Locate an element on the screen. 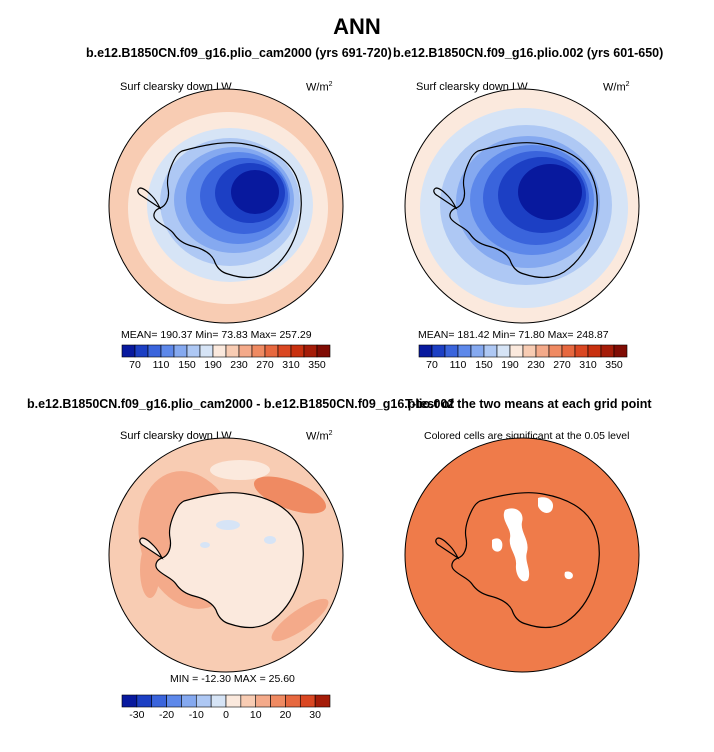 The image size is (714, 752). colorbar-tick-label: 0 is located at coordinates (226, 715).